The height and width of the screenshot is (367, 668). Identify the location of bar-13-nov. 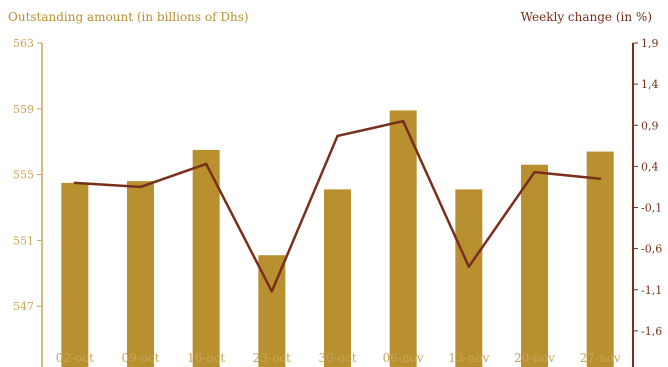
(469, 278).